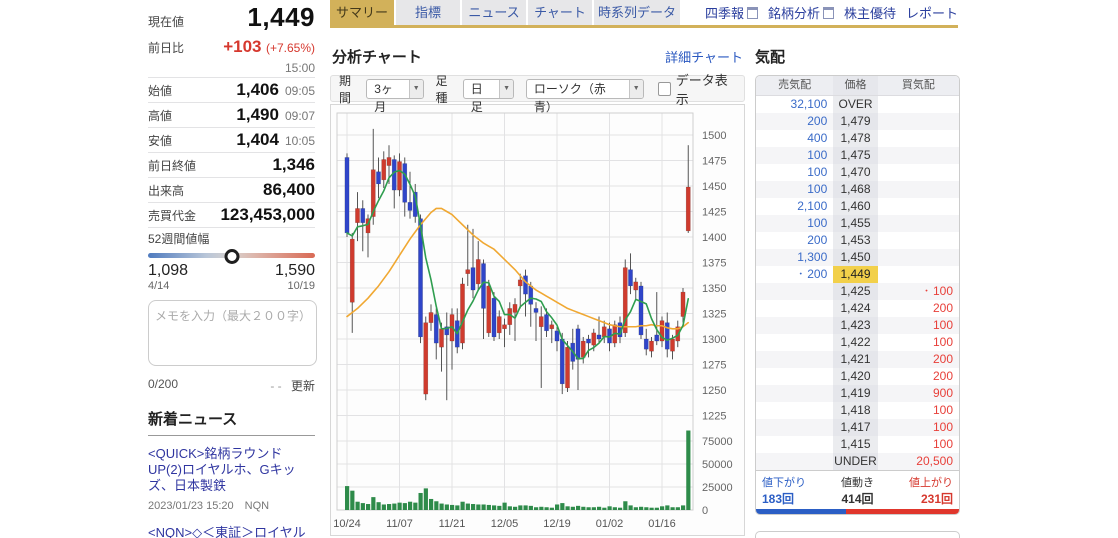 This screenshot has width=1118, height=538. What do you see at coordinates (231, 385) in the screenshot?
I see `memo-footer: 0/200 - - 更新` at bounding box center [231, 385].